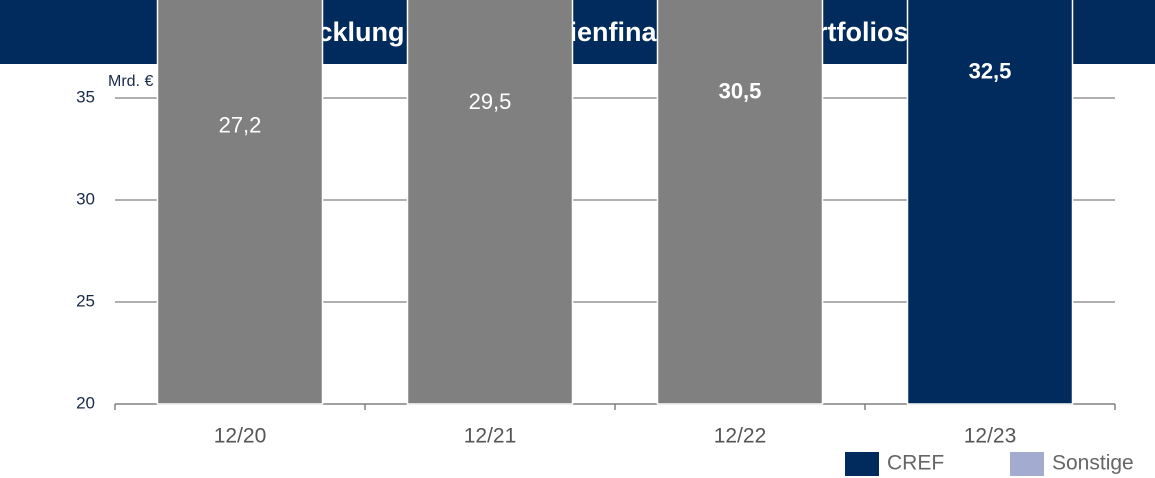 This screenshot has height=478, width=1155. What do you see at coordinates (85, 198) in the screenshot?
I see `y-tick-label: 30` at bounding box center [85, 198].